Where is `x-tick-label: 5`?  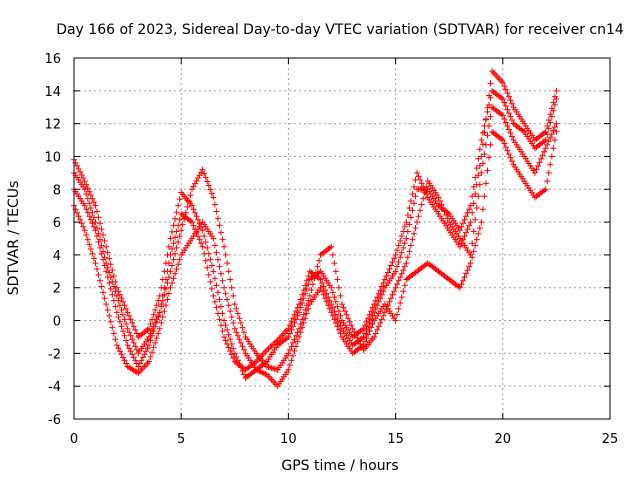 x-tick-label: 5 is located at coordinates (181, 439).